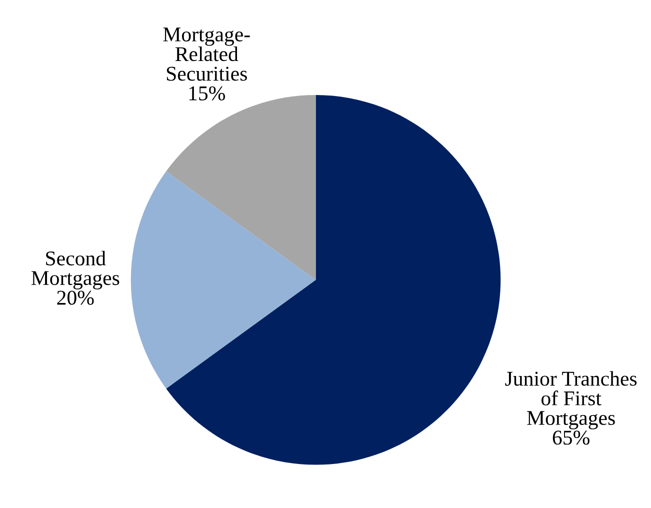 This screenshot has width=651, height=508. What do you see at coordinates (207, 93) in the screenshot?
I see `data-label: 15%` at bounding box center [207, 93].